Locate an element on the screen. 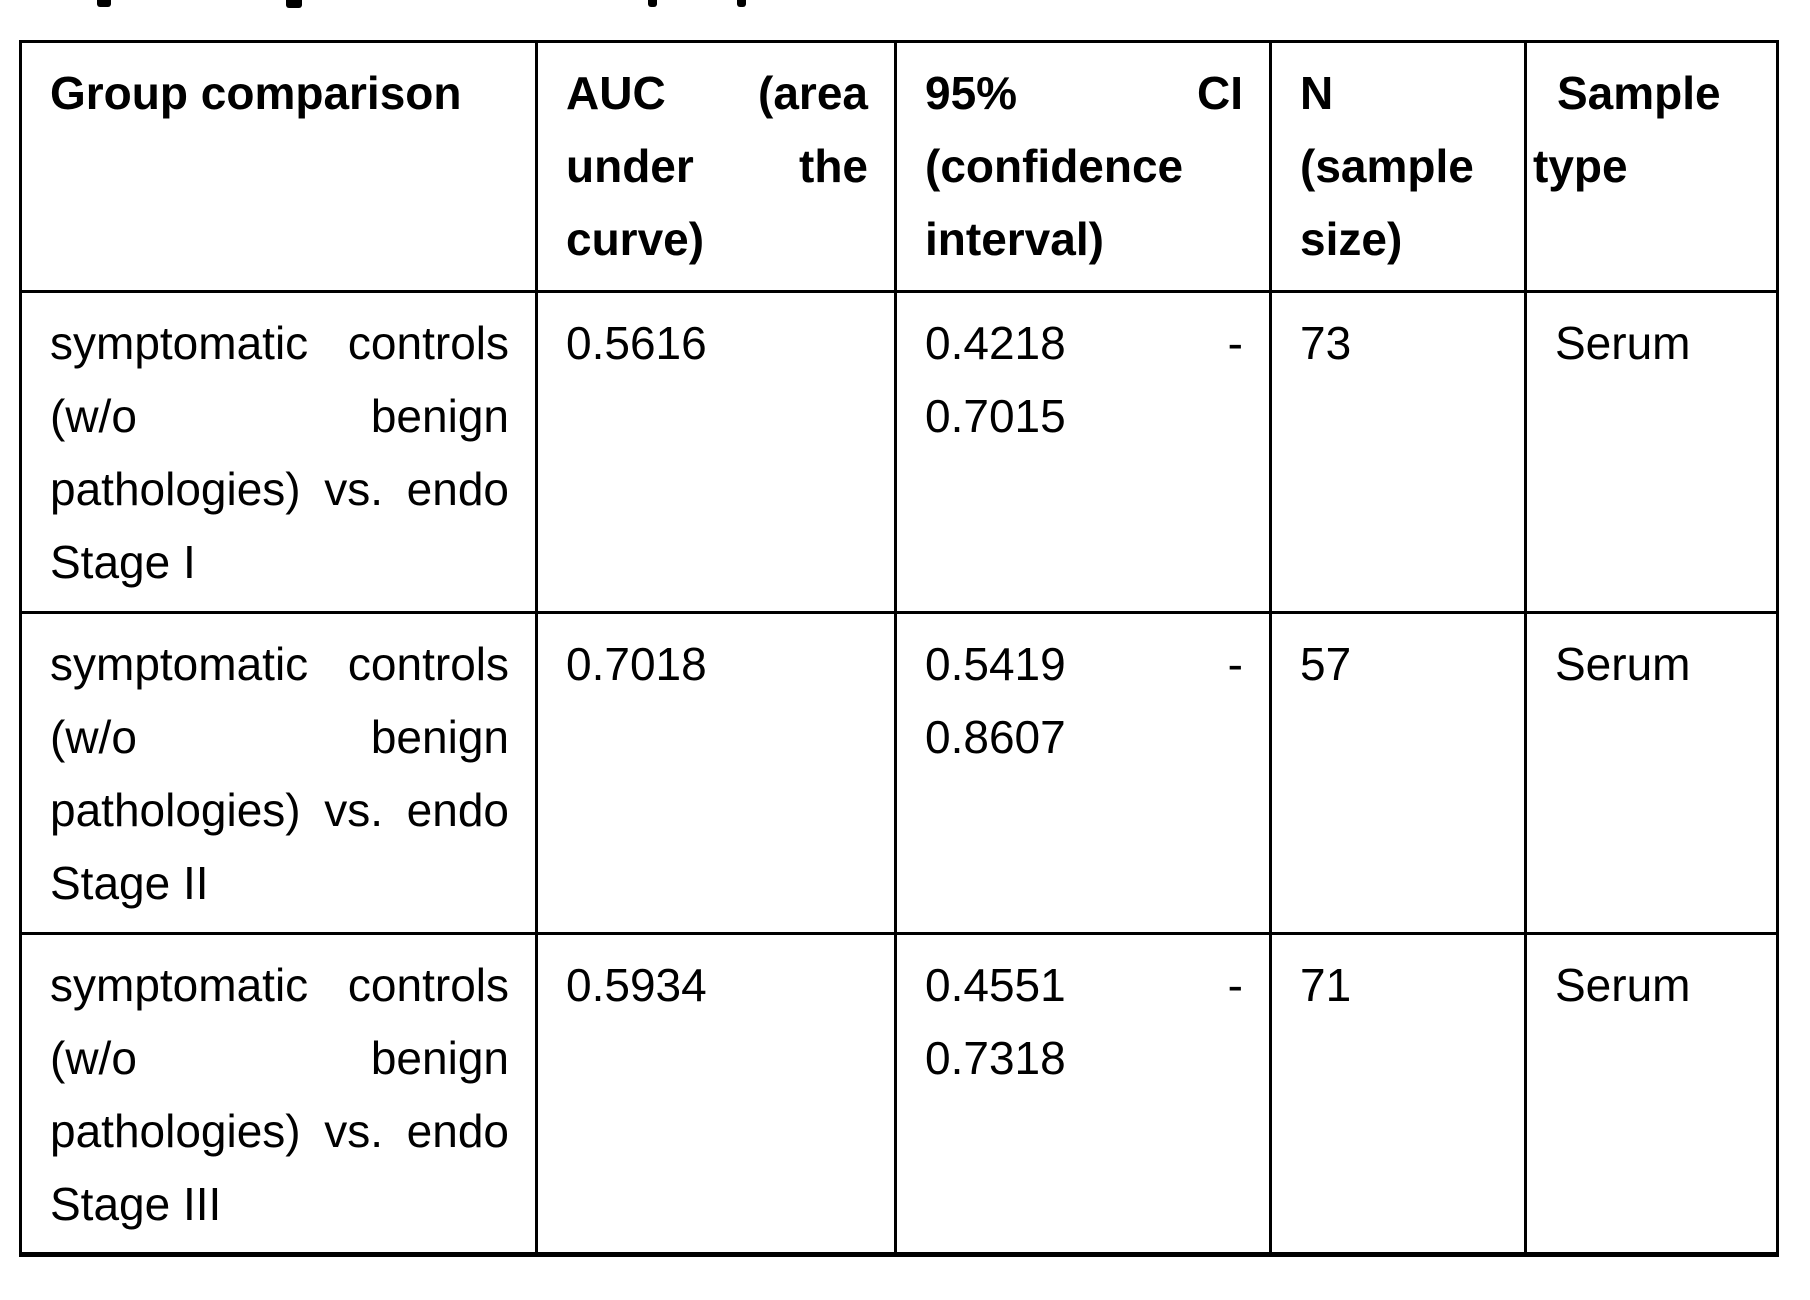  cell-auc: 0.5934 is located at coordinates (716, 1094).